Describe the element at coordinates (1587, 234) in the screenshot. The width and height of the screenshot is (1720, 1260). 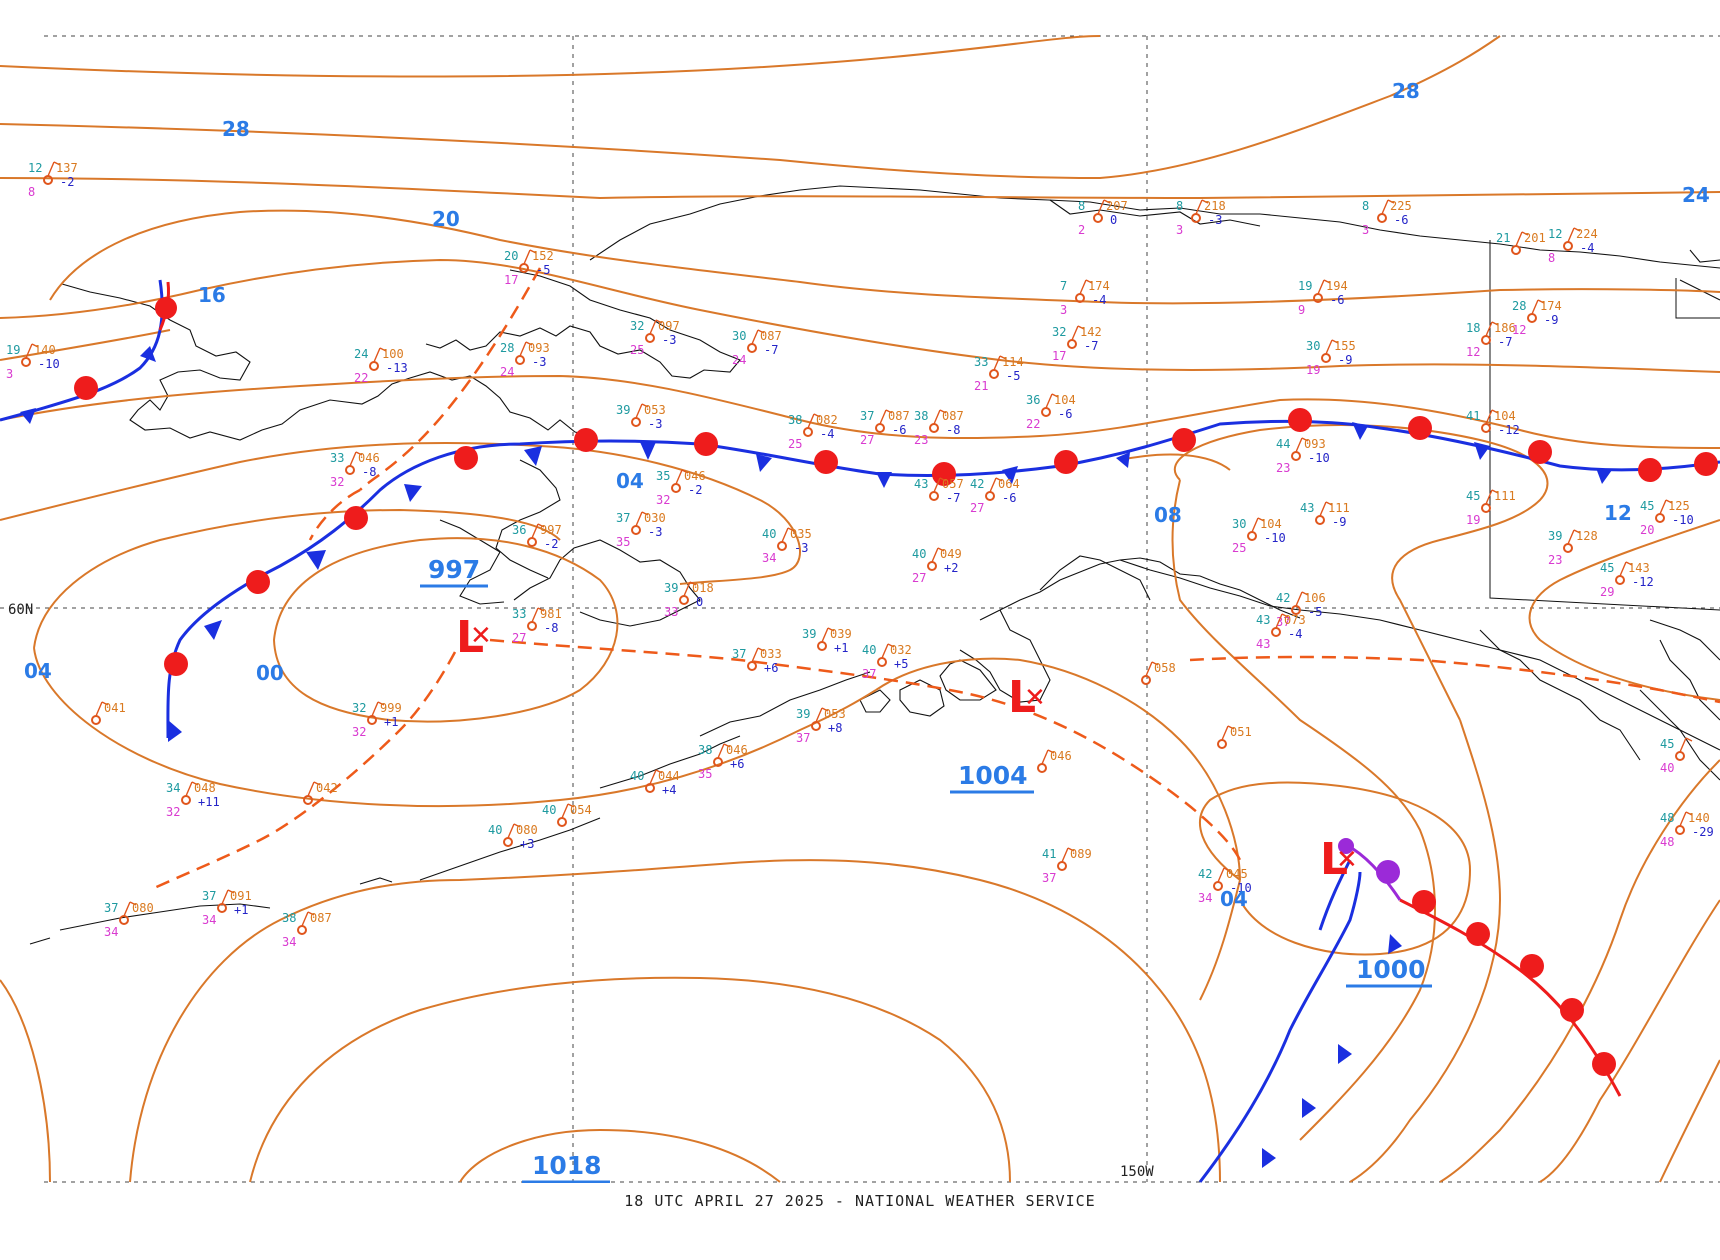
I see `station-pressure: 224` at that location.